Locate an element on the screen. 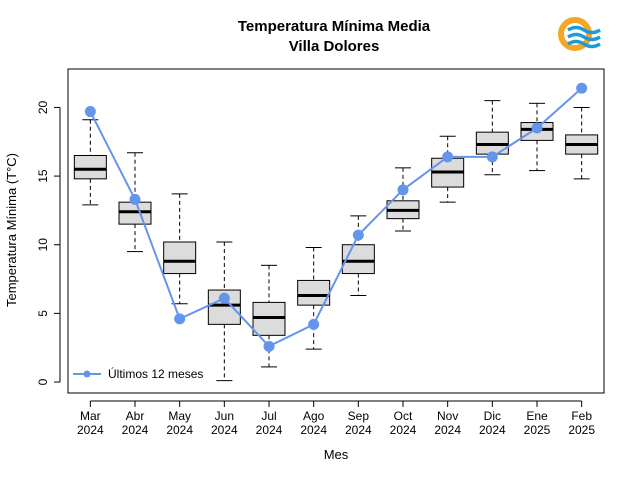 Image resolution: width=640 pixels, height=480 pixels. x-tick-label-month: Feb is located at coordinates (581, 416).